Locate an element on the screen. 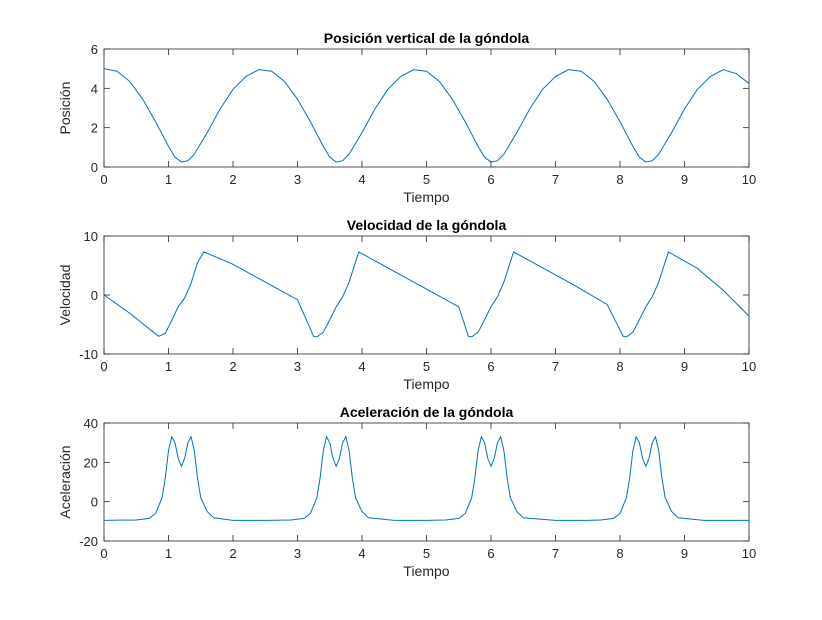 The height and width of the screenshot is (620, 822). position-title: Posición vertical de la góndola is located at coordinates (427, 38).